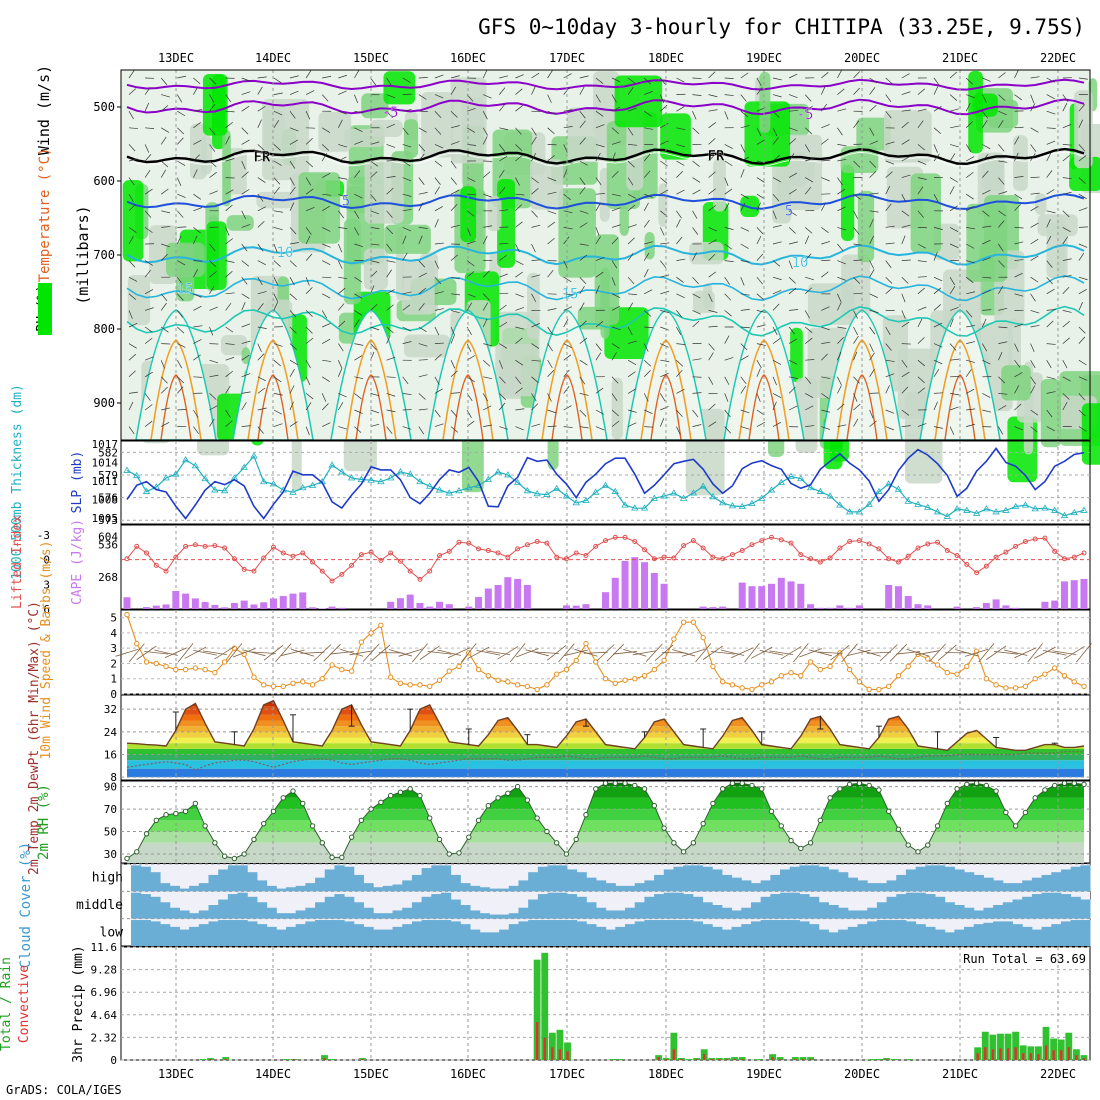  I want to click on cloud-axis-label: Cloud Cover (%), so click(26, 905).